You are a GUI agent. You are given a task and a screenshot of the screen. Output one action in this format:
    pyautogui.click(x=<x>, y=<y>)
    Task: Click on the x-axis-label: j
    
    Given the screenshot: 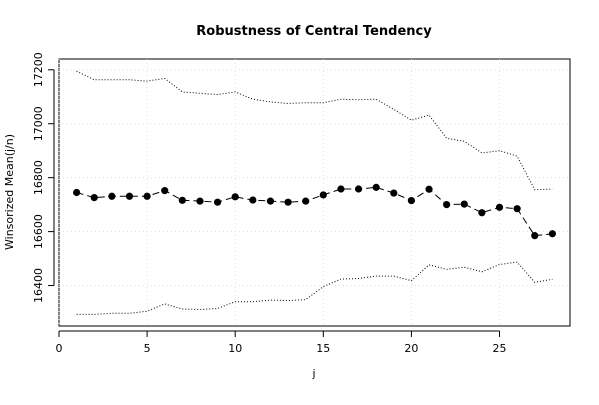 What is the action you would take?
    pyautogui.click(x=313, y=373)
    